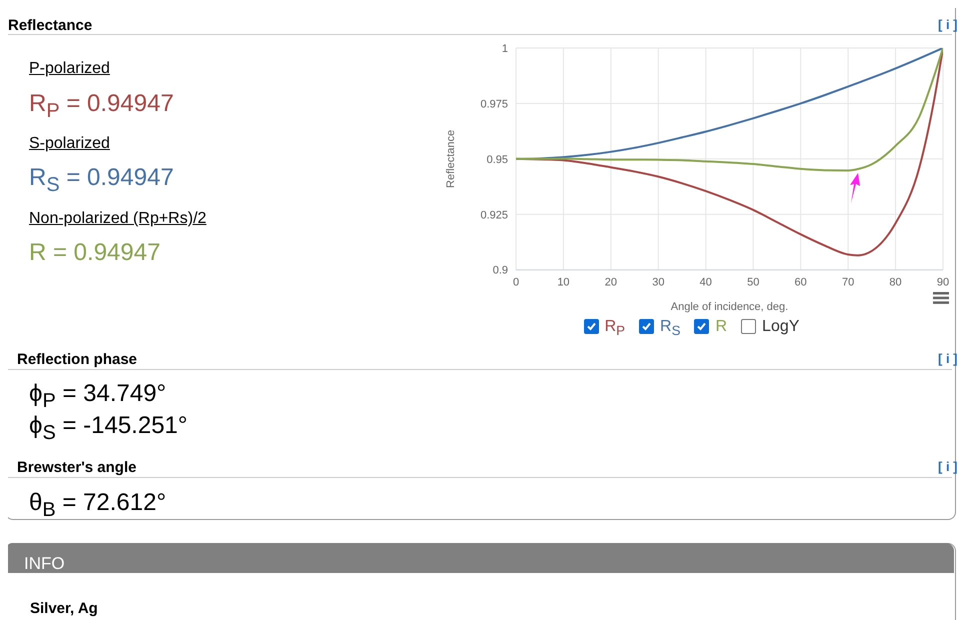 This screenshot has height=620, width=959. I want to click on x-tick-label: 60, so click(800, 282).